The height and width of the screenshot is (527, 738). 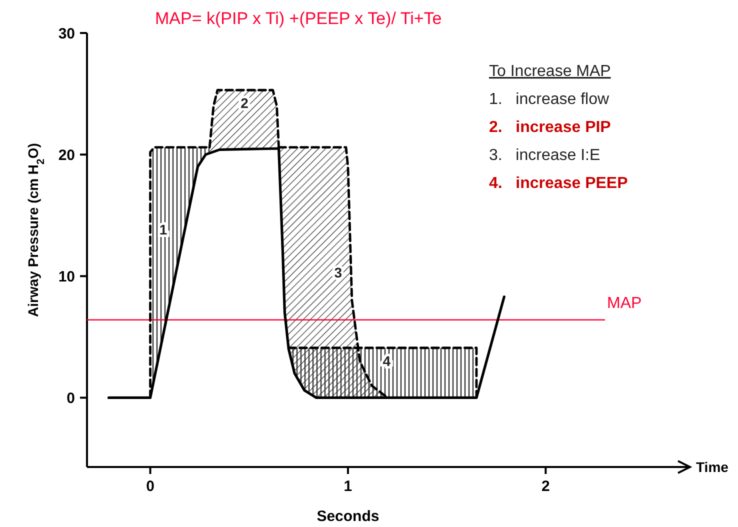 What do you see at coordinates (546, 486) in the screenshot?
I see `x-tick-label: 2` at bounding box center [546, 486].